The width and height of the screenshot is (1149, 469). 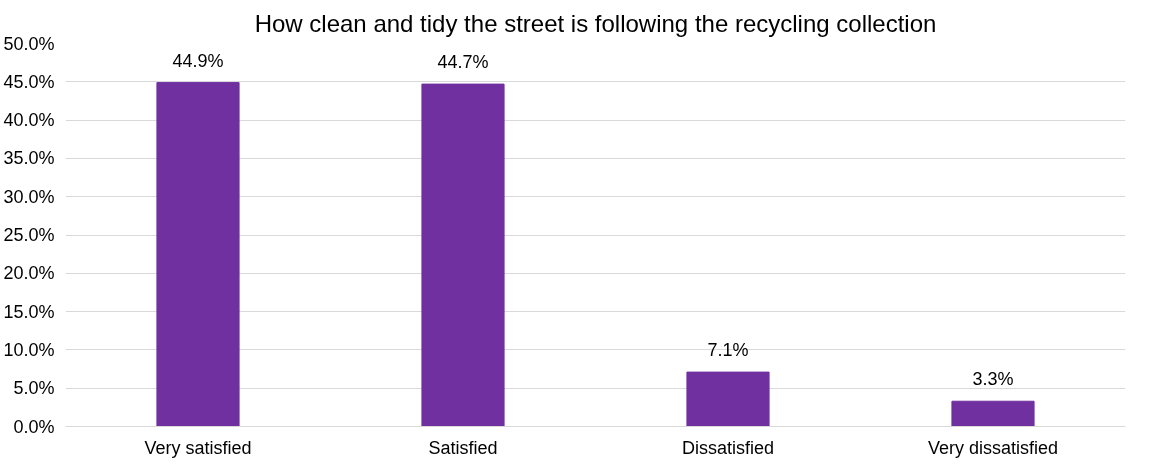 What do you see at coordinates (198, 447) in the screenshot?
I see `x-tick-label: Very satisfied` at bounding box center [198, 447].